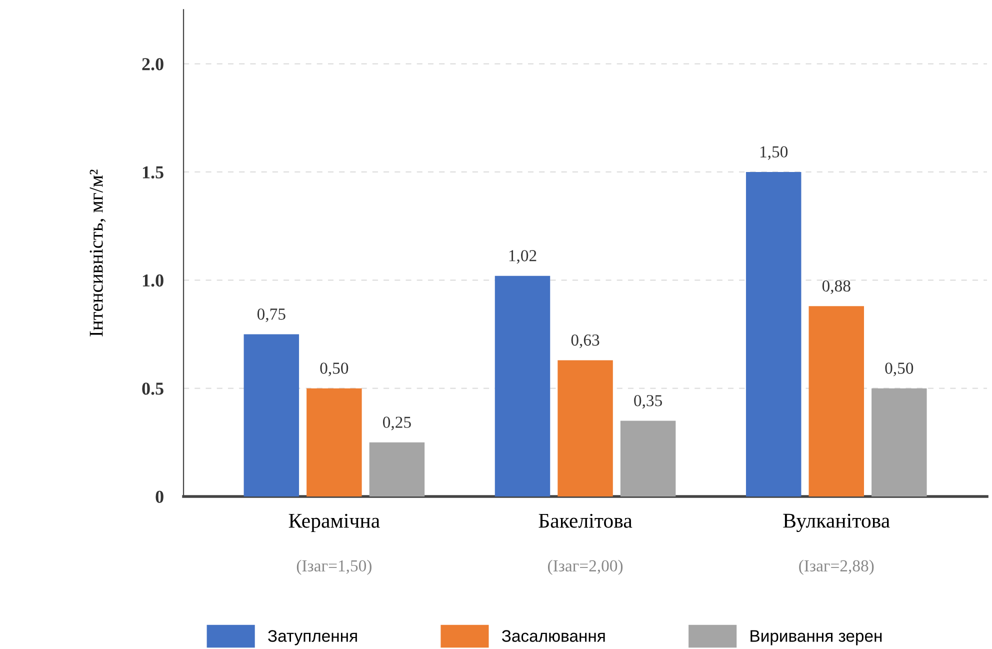 The image size is (992, 649). I want to click on y-tick-label: 0, so click(160, 496).